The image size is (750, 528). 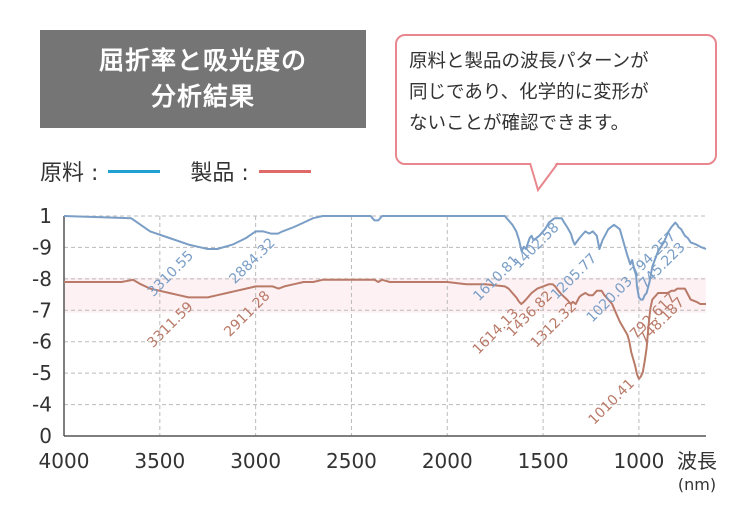 I want to click on chart-title-box: 屈折率と吸光度の 分析結果, so click(x=203, y=79).